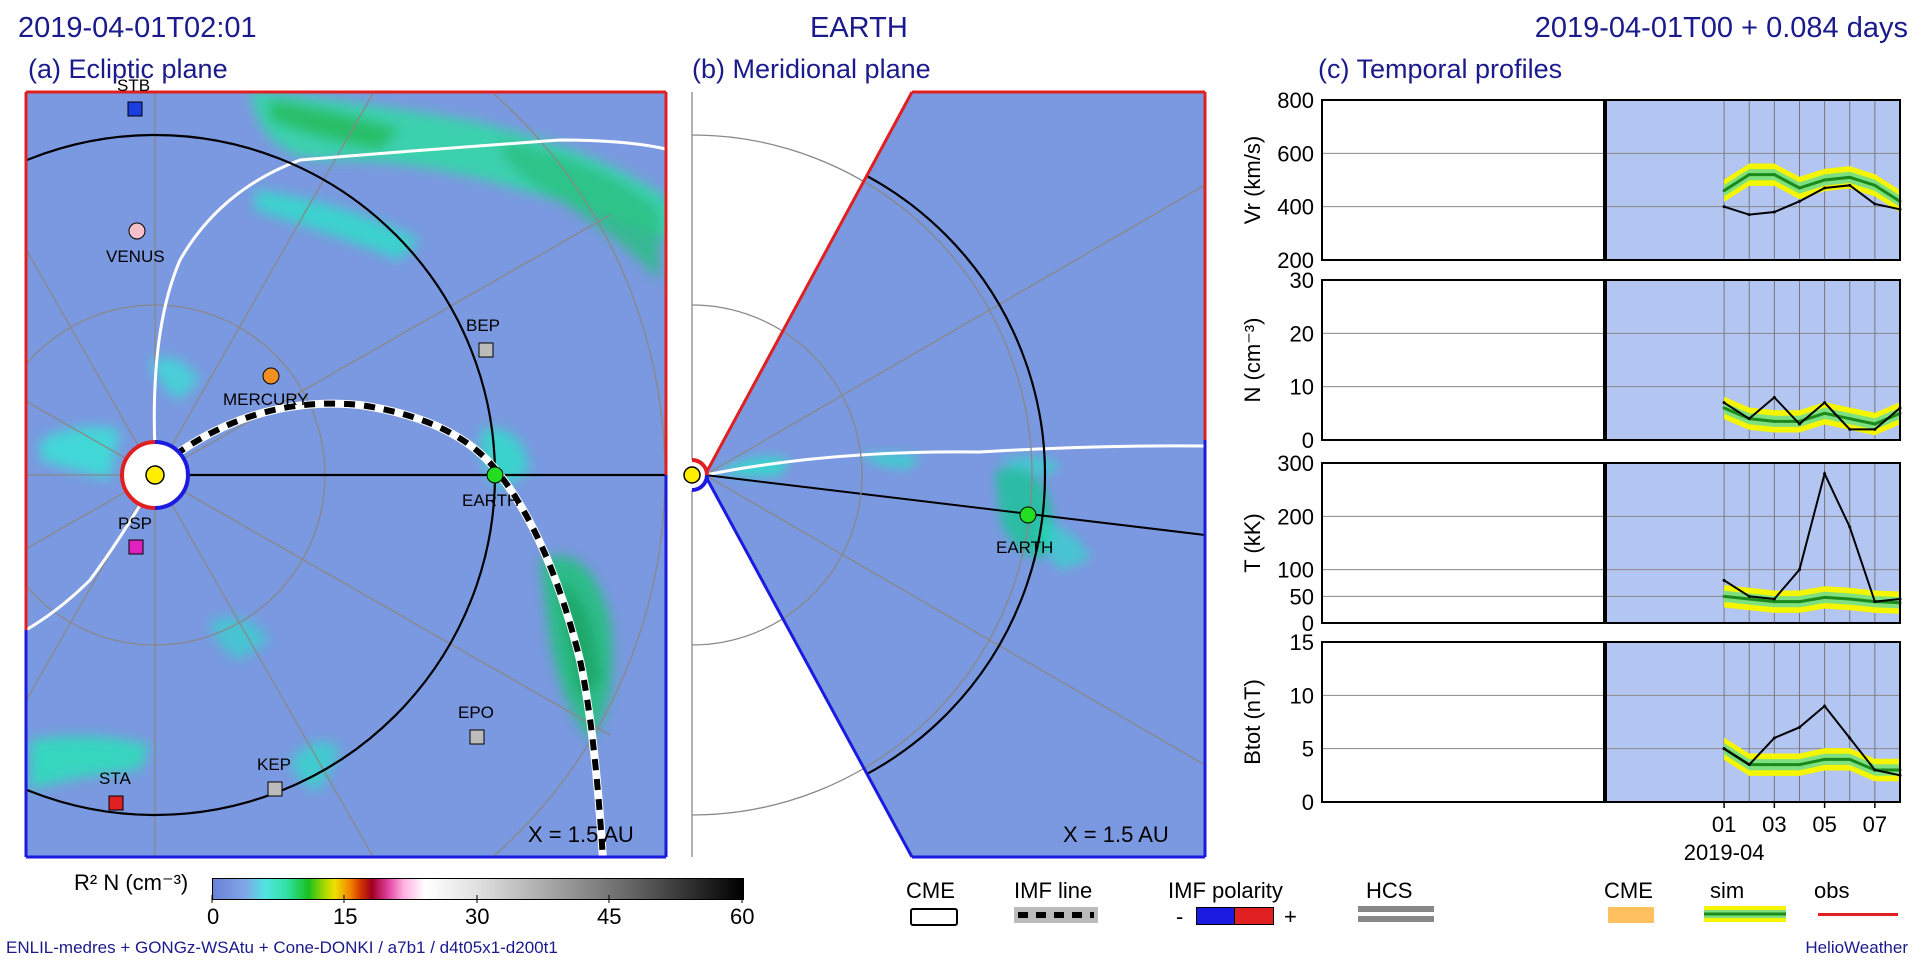  Describe the element at coordinates (135, 256) in the screenshot. I see `label-venus: VENUS` at that location.